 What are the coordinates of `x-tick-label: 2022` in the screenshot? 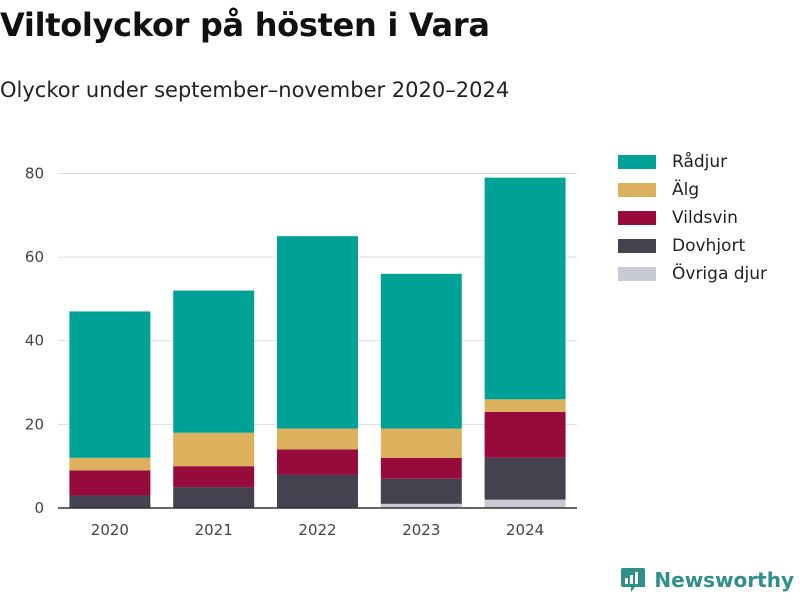 It's located at (317, 530).